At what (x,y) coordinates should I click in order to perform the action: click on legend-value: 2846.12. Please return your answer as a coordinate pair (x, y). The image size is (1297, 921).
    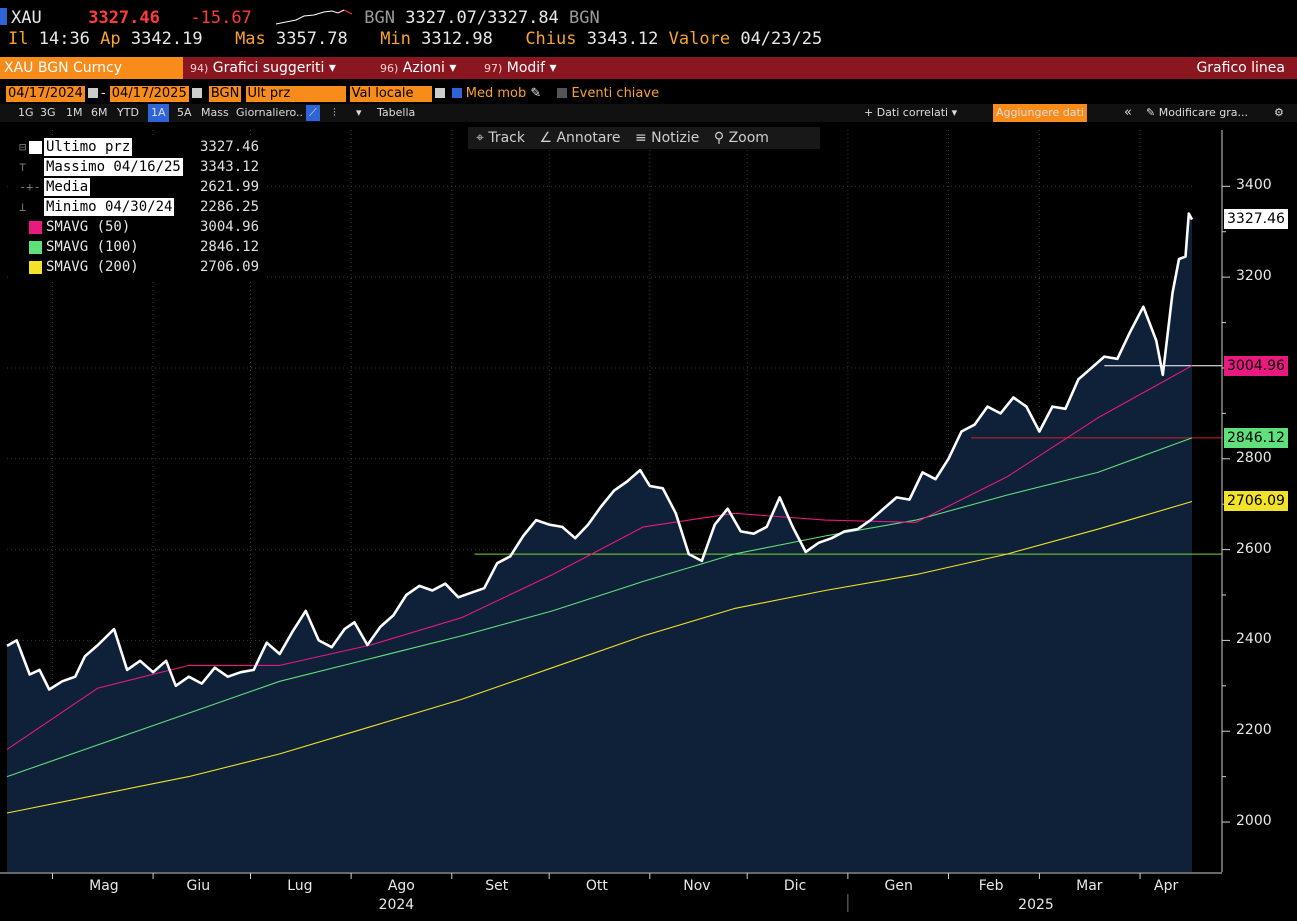
    Looking at the image, I should click on (230, 247).